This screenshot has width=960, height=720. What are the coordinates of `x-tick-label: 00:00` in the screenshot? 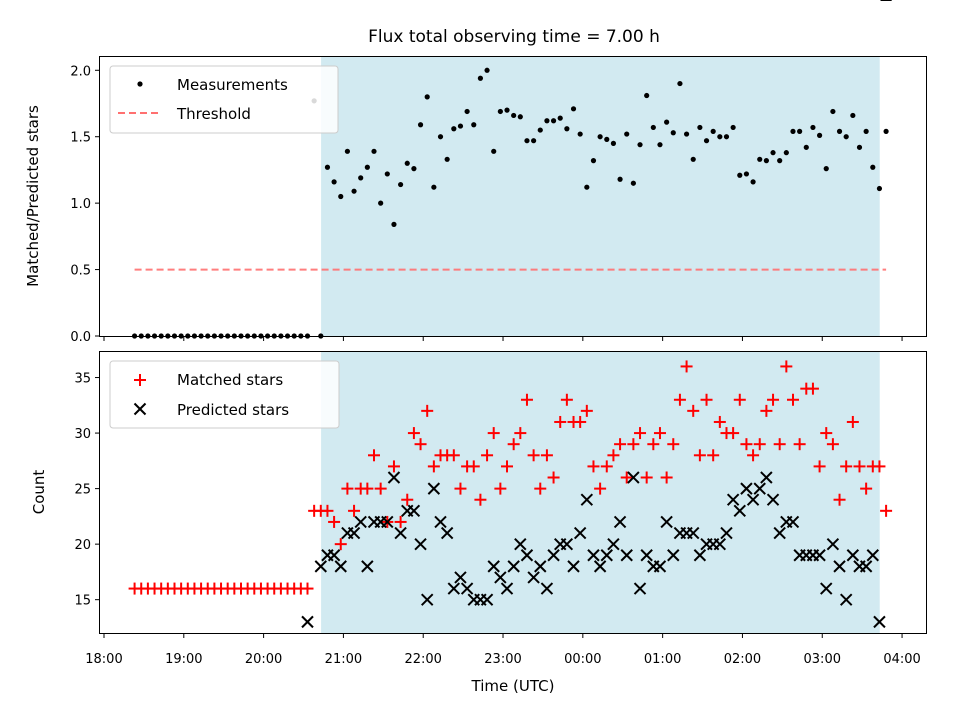 It's located at (582, 659).